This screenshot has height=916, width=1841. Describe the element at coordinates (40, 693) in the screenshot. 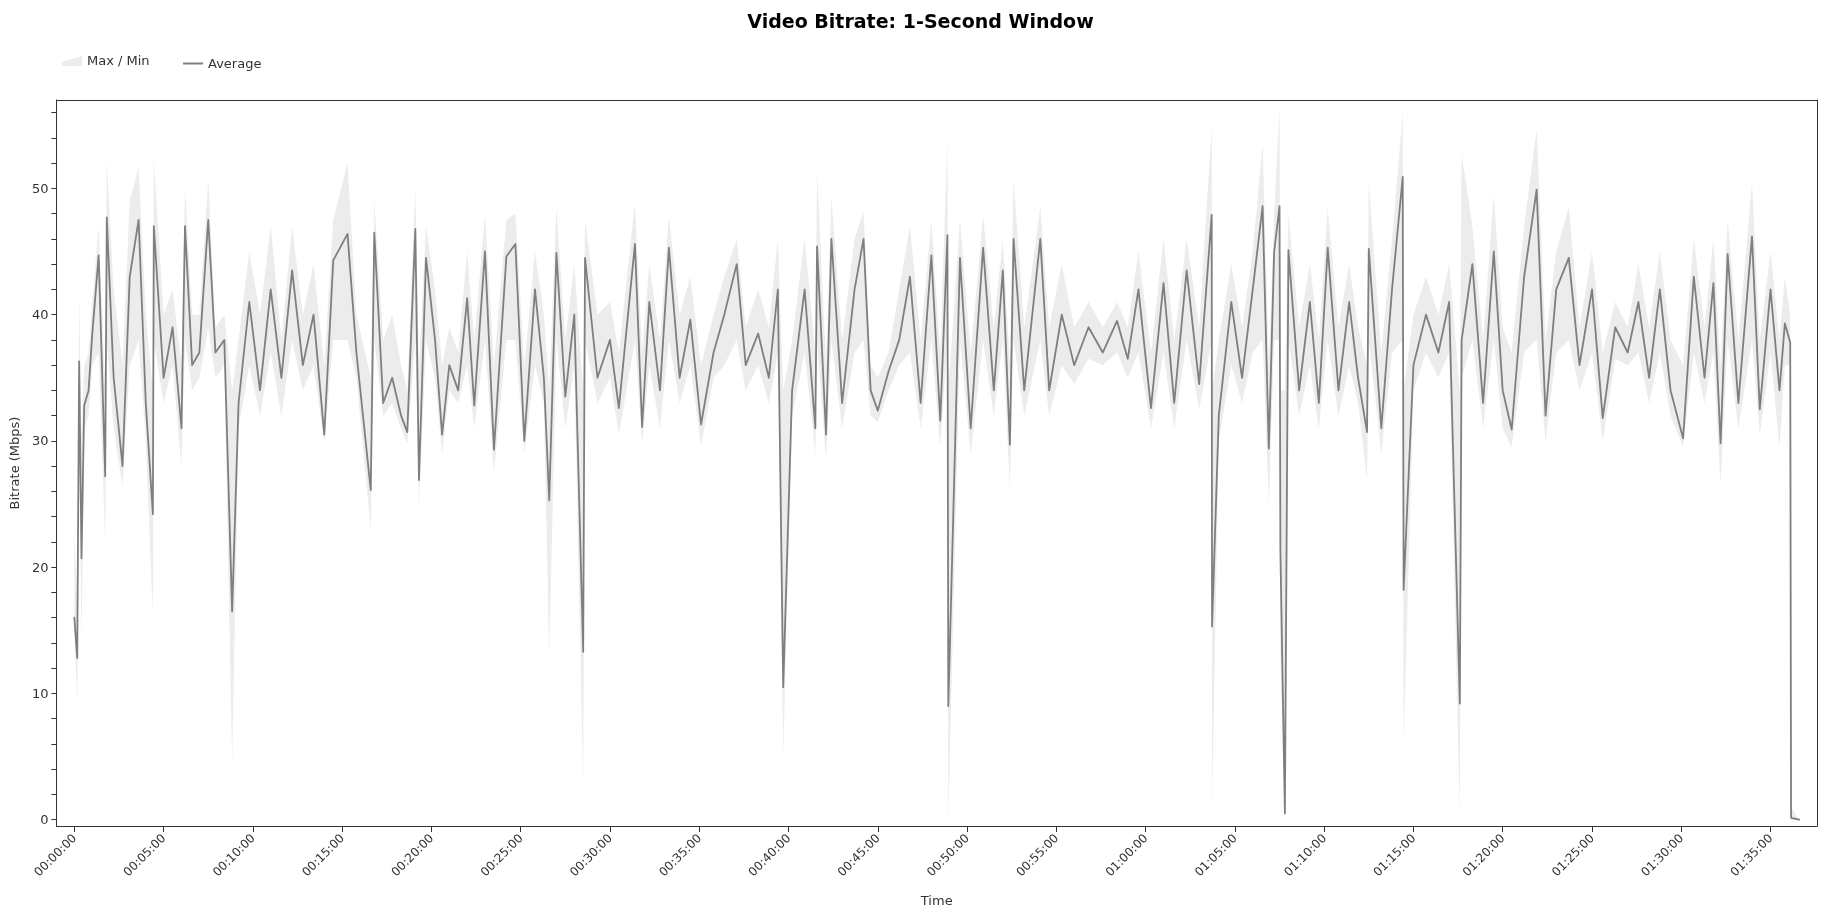

I see `y-tick-label: 10` at that location.